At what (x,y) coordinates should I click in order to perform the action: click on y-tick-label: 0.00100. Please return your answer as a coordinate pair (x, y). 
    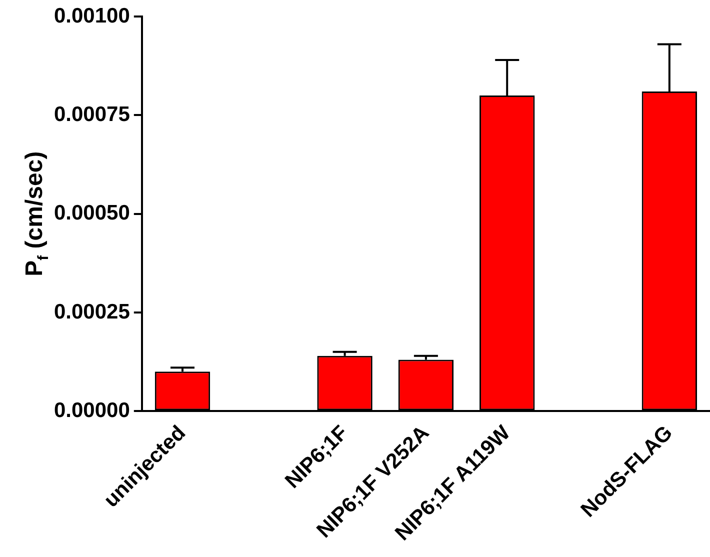
    Looking at the image, I should click on (92, 16).